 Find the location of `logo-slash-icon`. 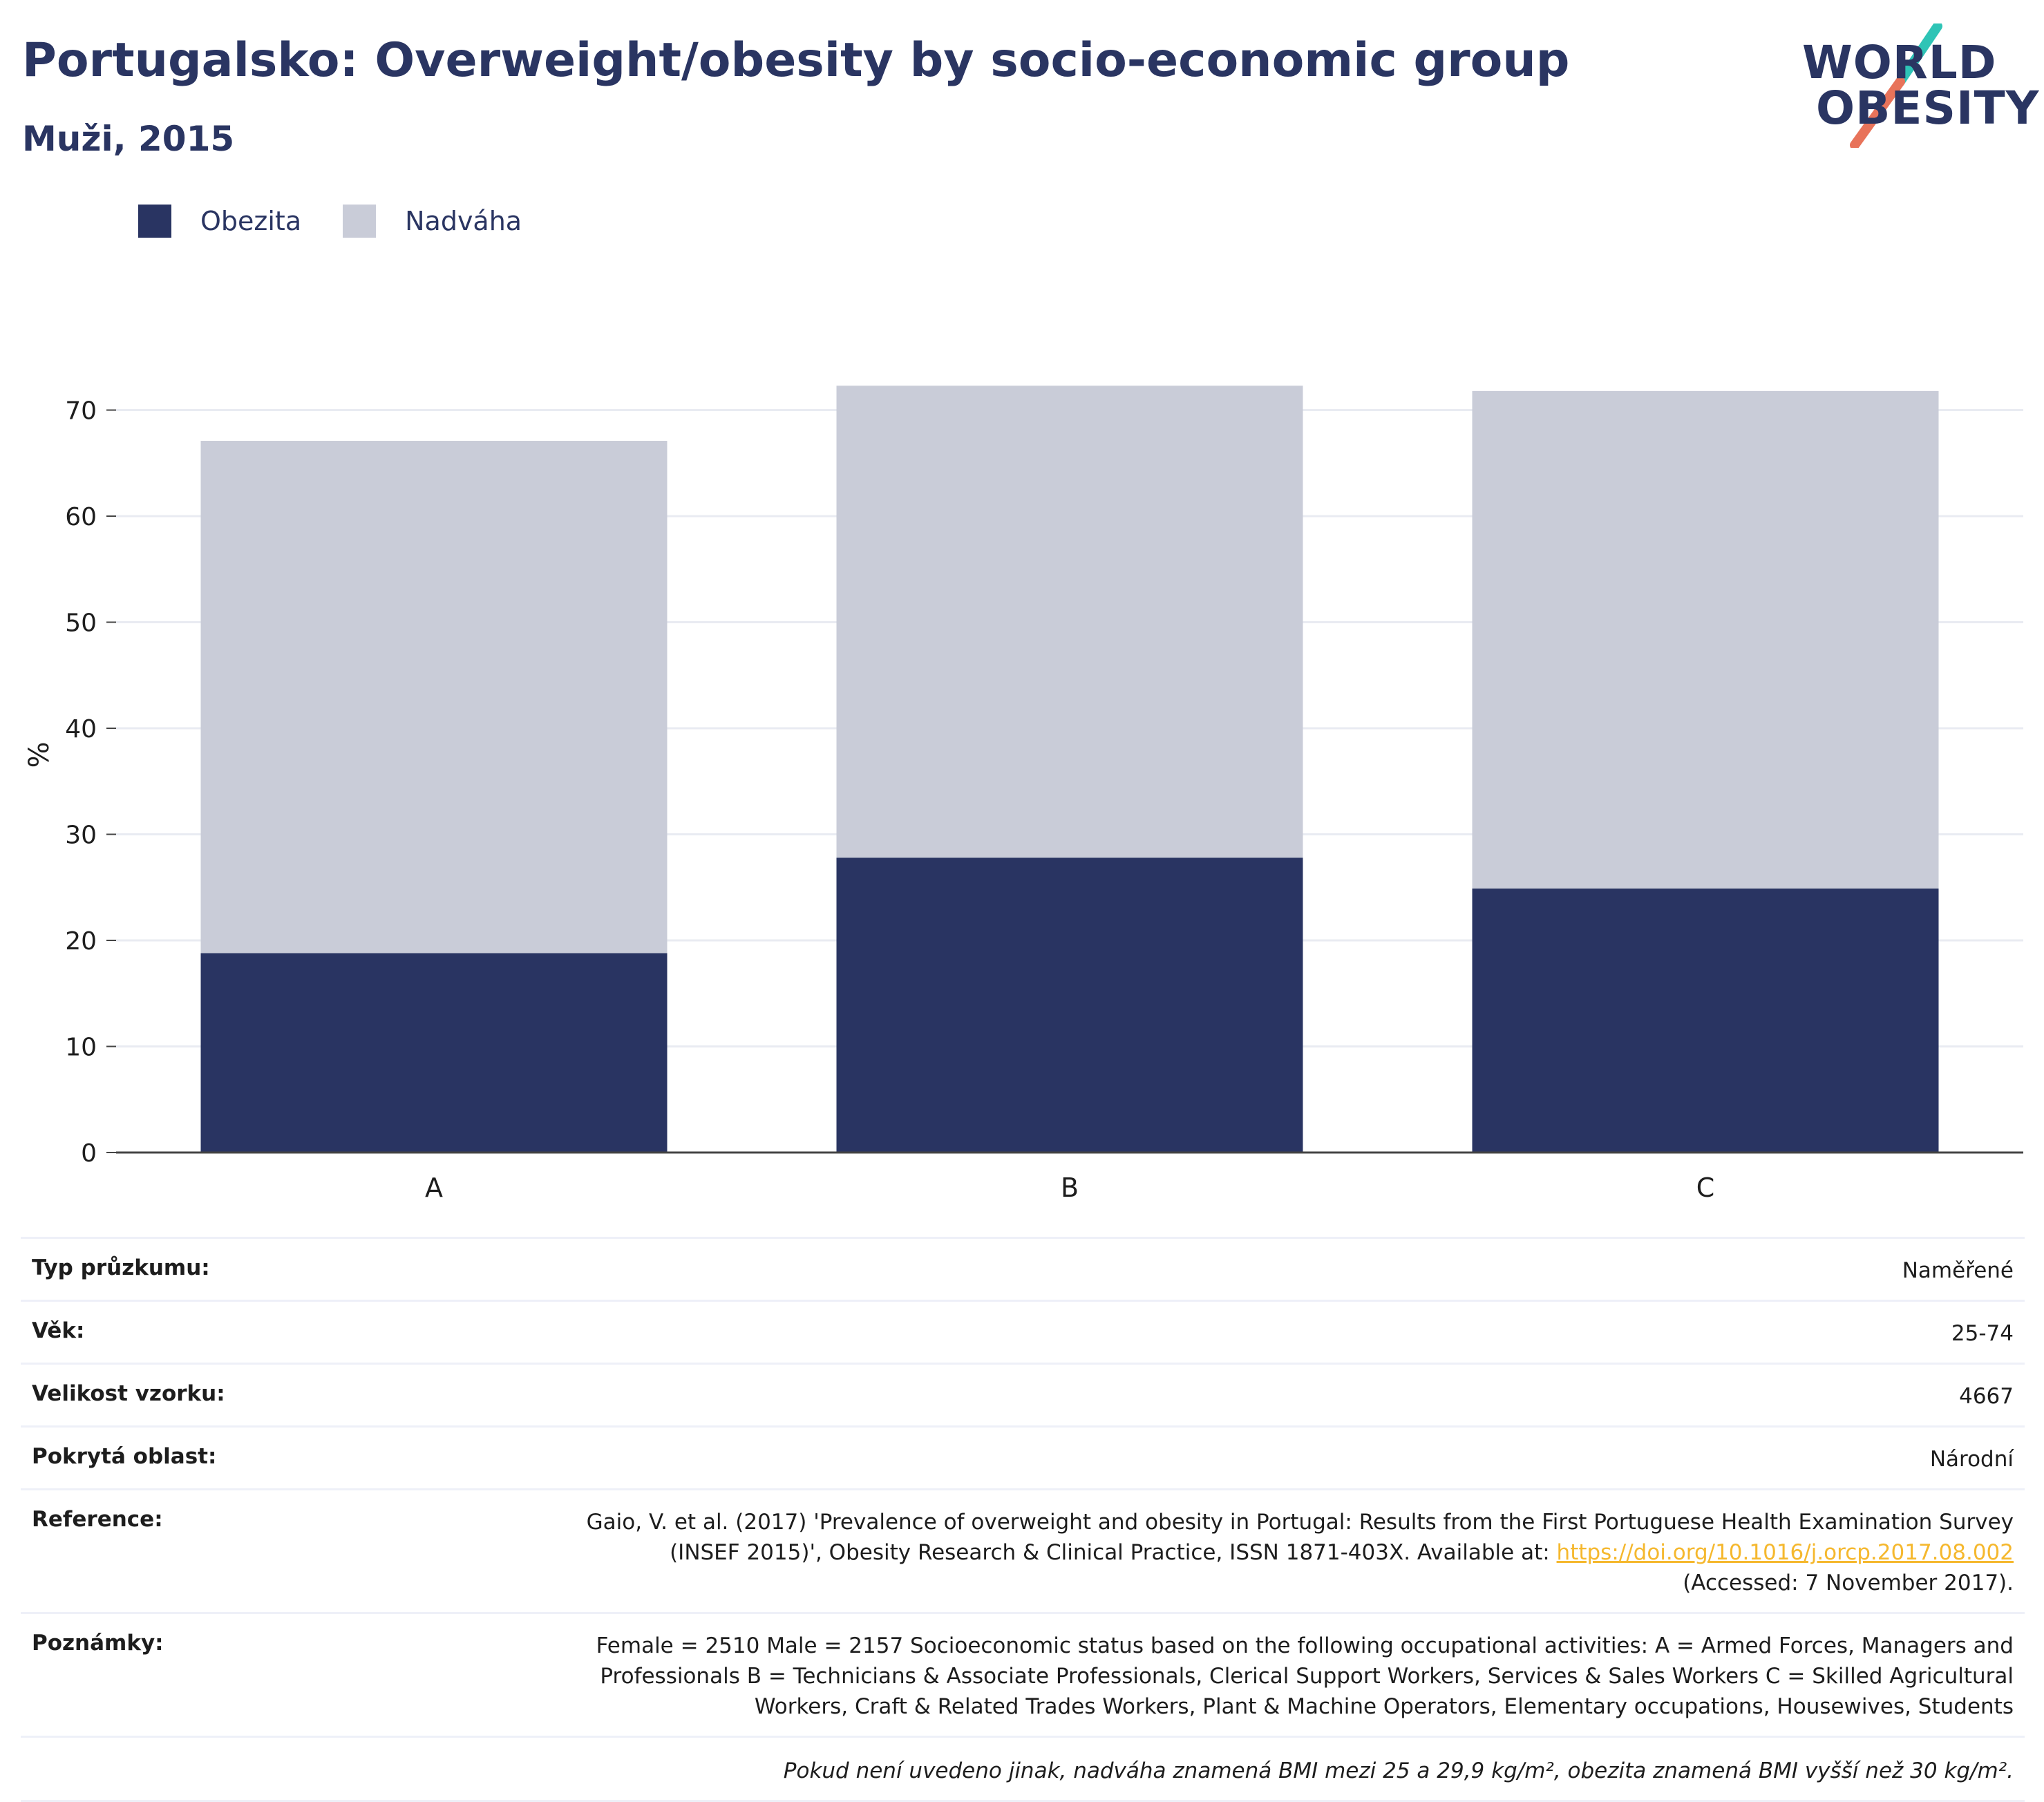

logo-slash-icon is located at coordinates (1896, 85).